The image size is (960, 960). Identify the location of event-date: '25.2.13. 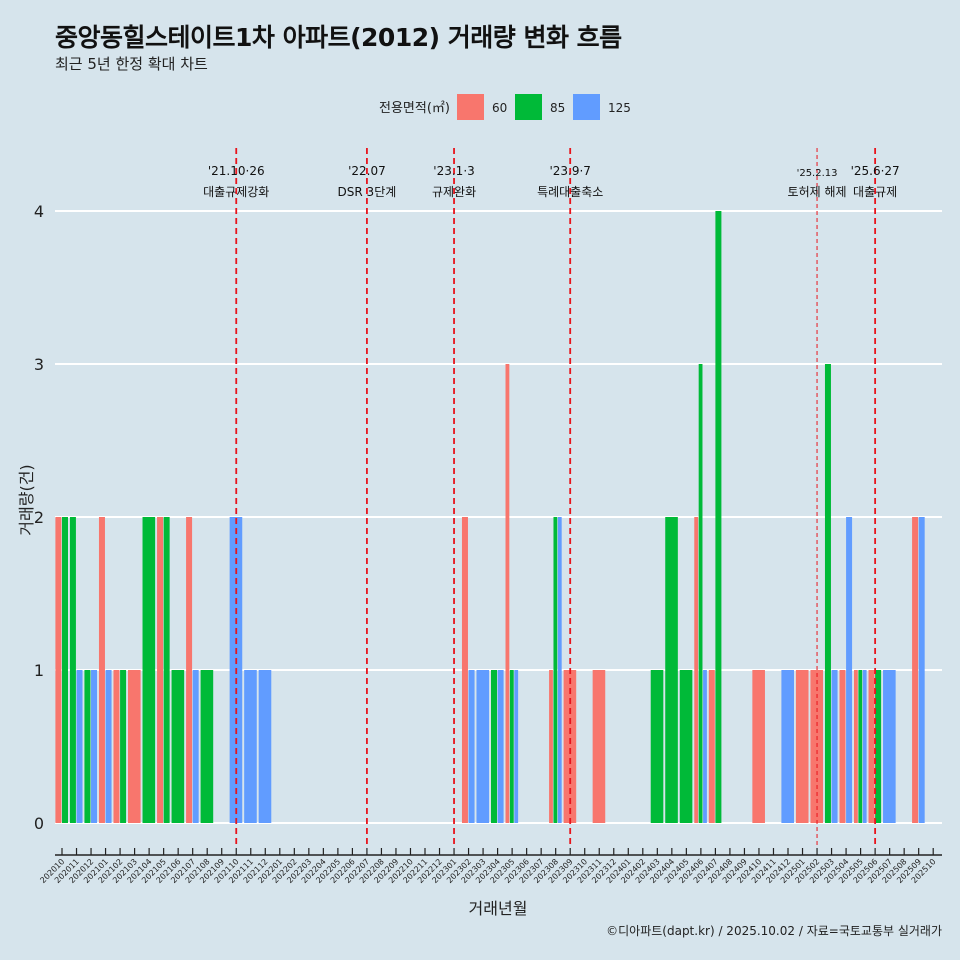
(817, 173).